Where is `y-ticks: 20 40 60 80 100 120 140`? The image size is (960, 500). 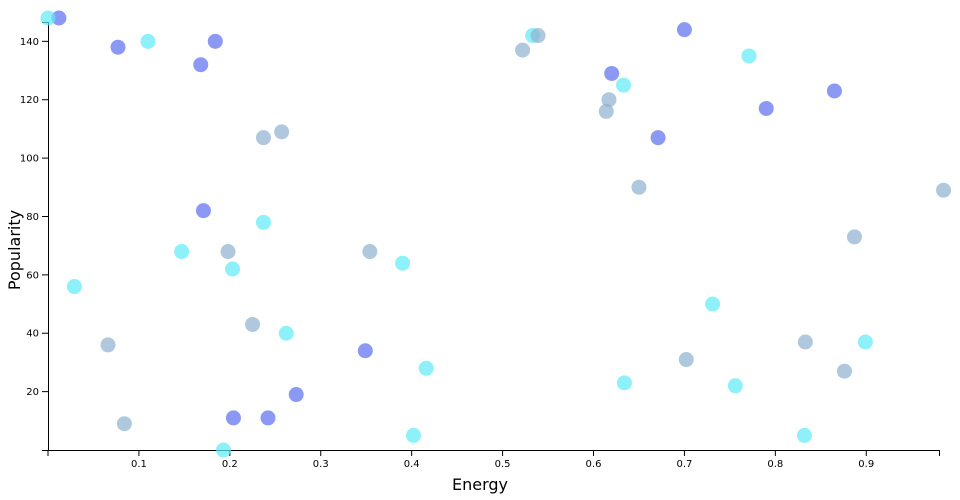 y-ticks: 20 40 60 80 100 120 140 is located at coordinates (34, 217).